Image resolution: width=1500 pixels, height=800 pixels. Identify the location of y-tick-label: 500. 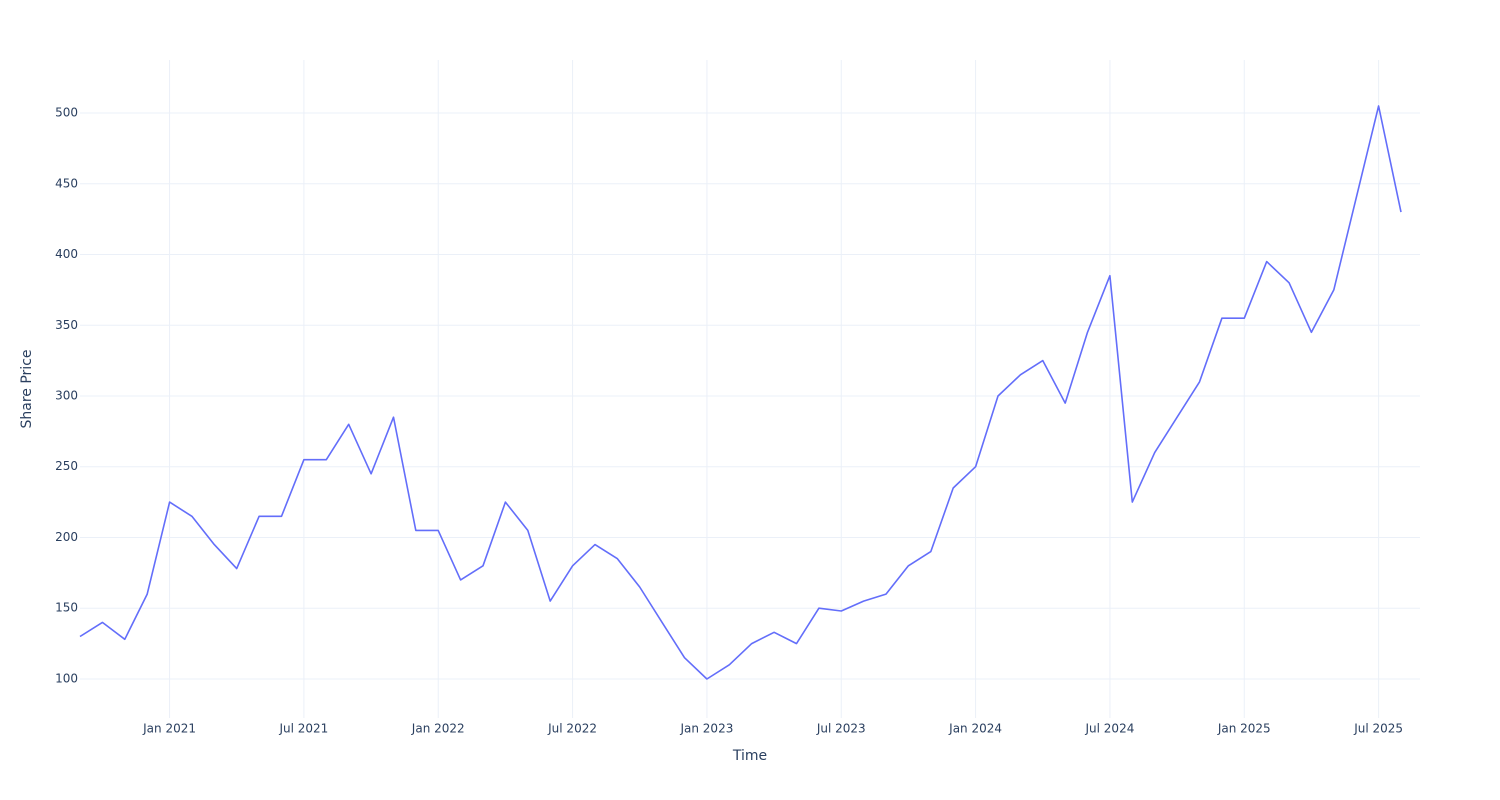
(66, 113).